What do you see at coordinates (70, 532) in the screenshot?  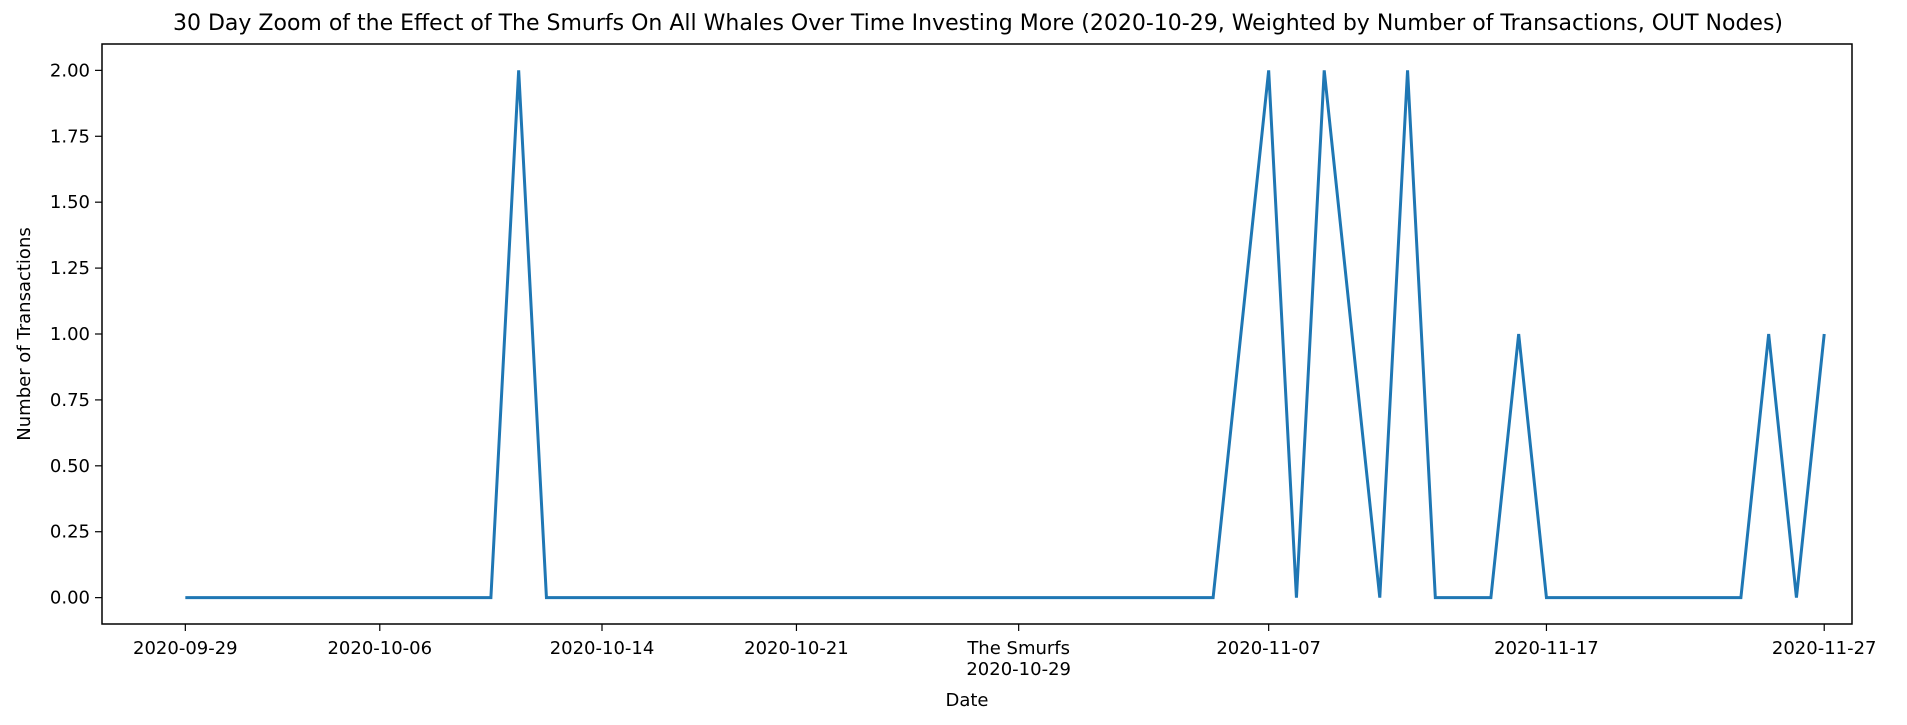 I see `y-tick-label: 0.25` at bounding box center [70, 532].